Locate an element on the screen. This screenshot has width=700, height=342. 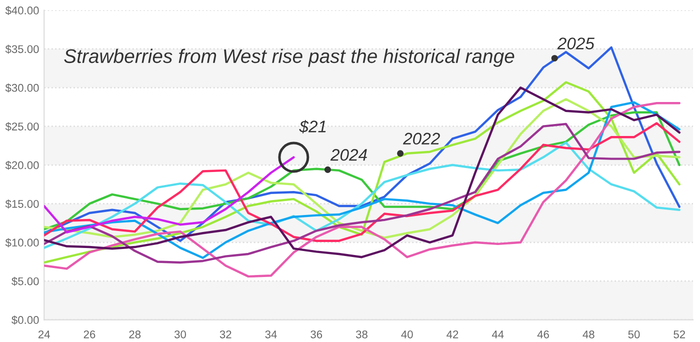
y-tick-label: $40.00 is located at coordinates (22, 11).